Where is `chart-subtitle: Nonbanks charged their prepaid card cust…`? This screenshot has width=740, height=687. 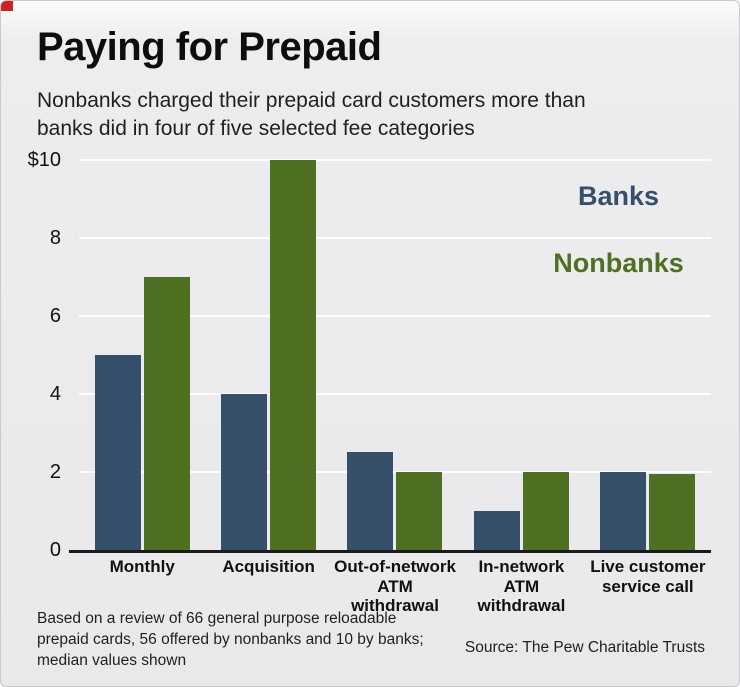 chart-subtitle: Nonbanks charged their prepaid card cust… is located at coordinates (311, 114).